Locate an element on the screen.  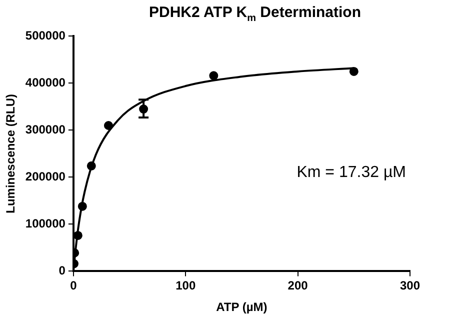
y-tick-label: 300000 is located at coordinates (45, 129).